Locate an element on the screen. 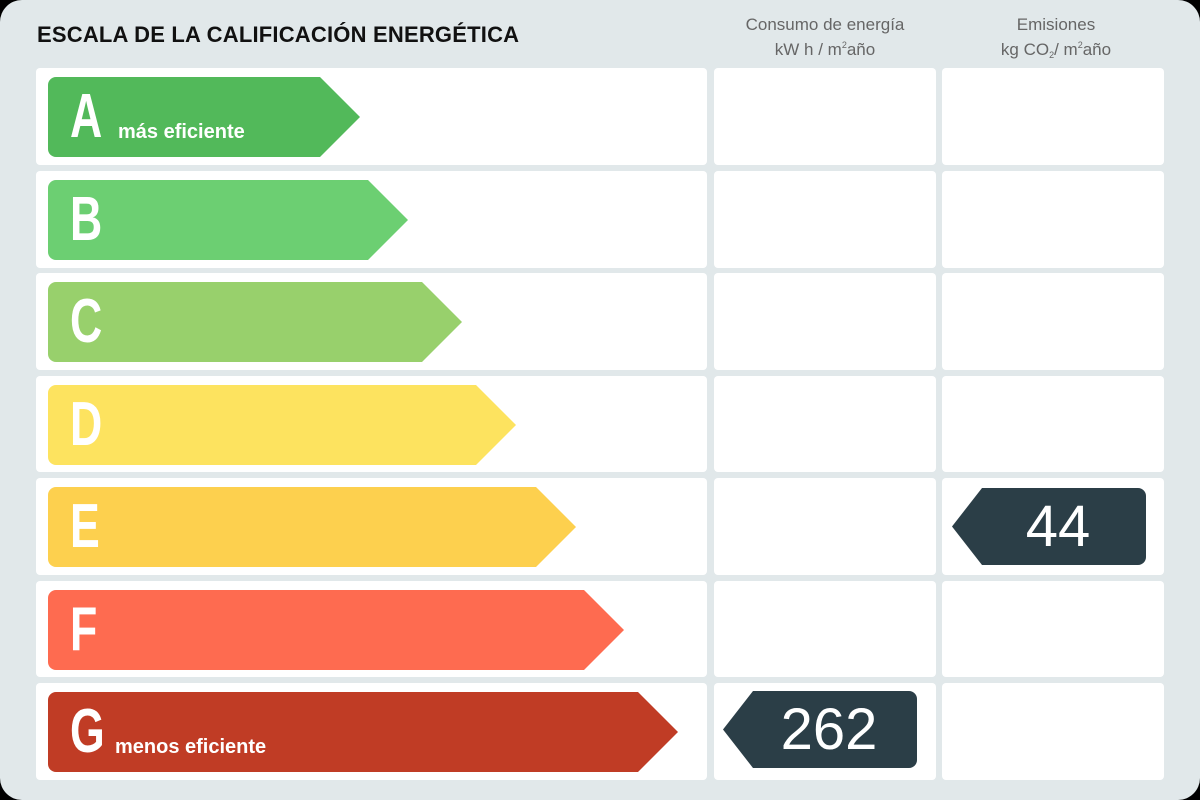 The image size is (1200, 800). consumption-unit: kW h / m2año is located at coordinates (825, 47).